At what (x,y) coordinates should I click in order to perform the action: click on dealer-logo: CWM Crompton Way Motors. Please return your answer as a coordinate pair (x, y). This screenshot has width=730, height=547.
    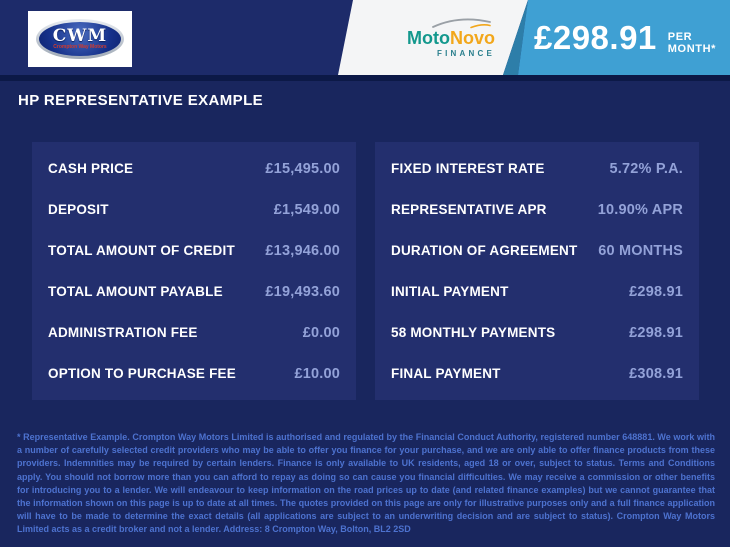
    Looking at the image, I should click on (80, 39).